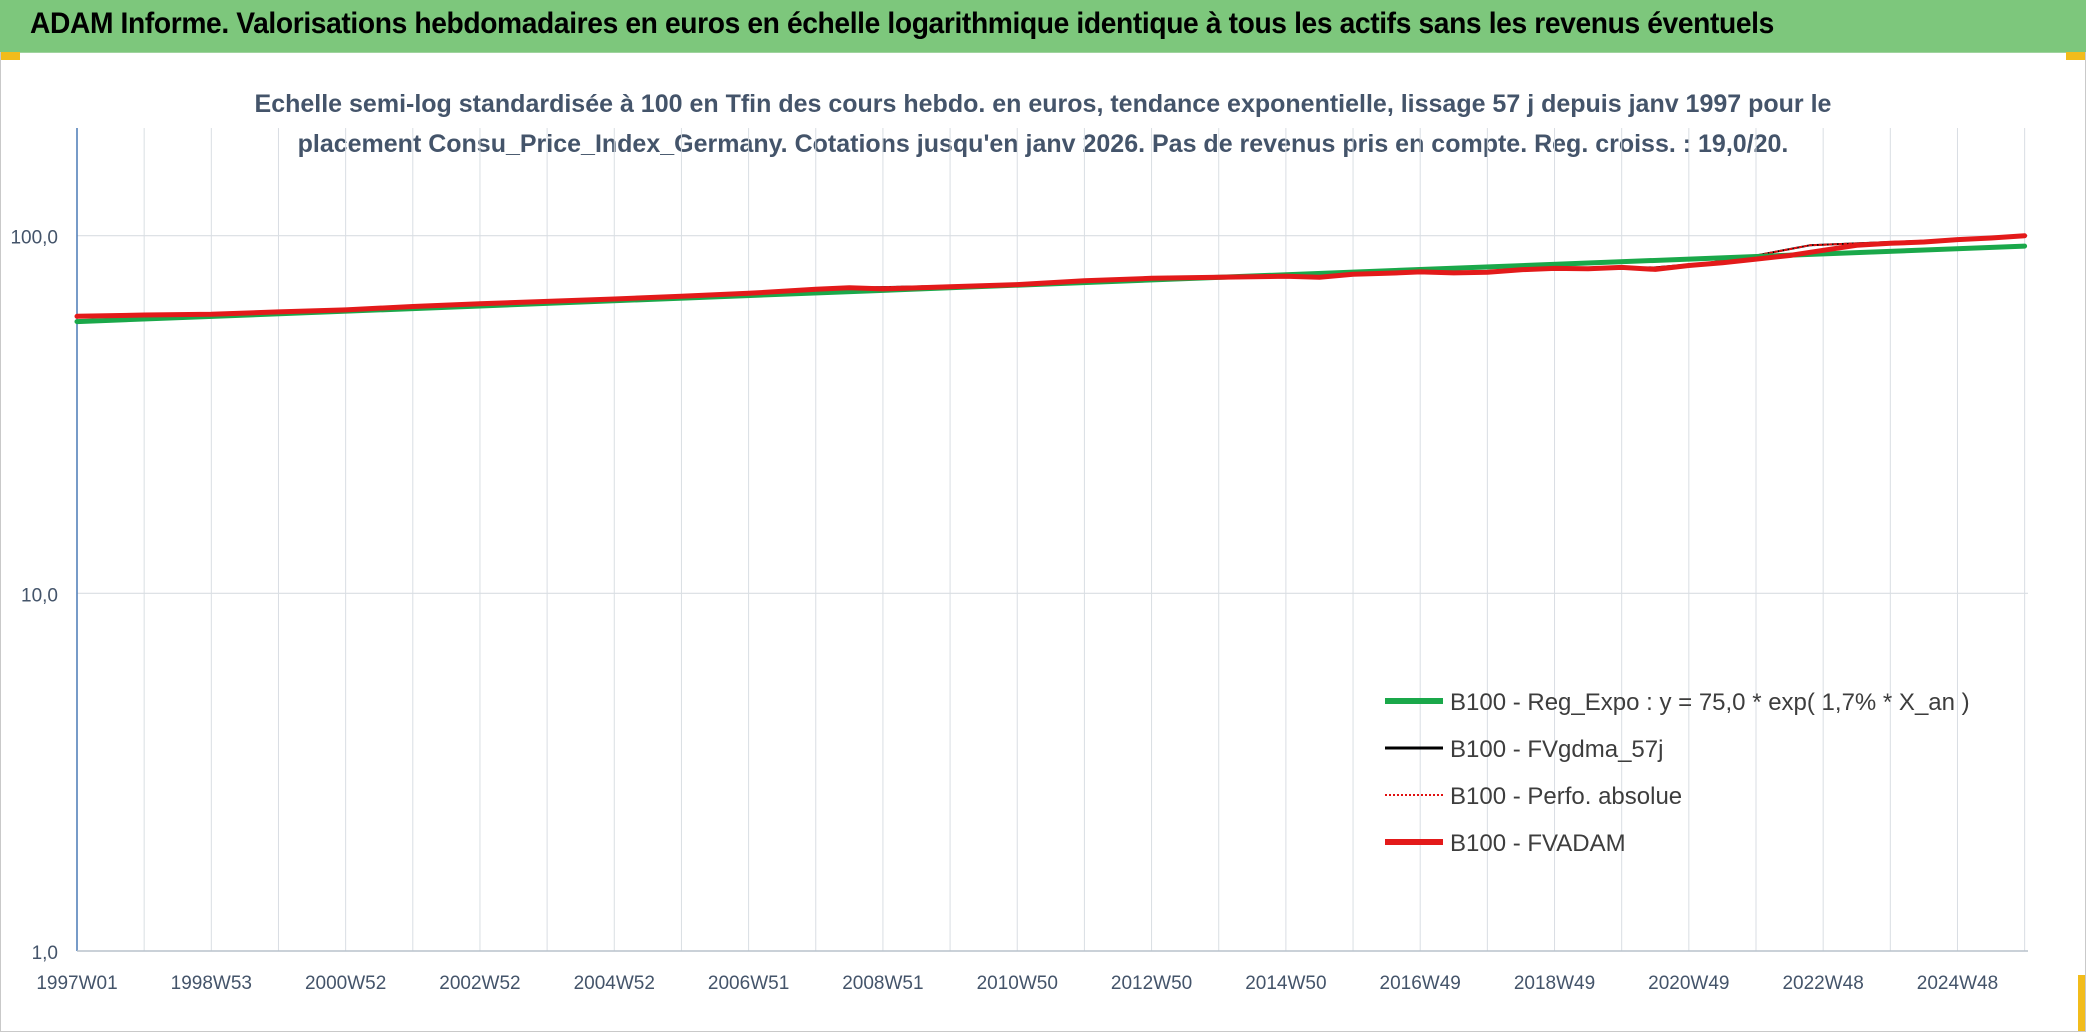 The image size is (2086, 1033). Describe the element at coordinates (39, 595) in the screenshot. I see `y-tick-label: 10,0` at that location.